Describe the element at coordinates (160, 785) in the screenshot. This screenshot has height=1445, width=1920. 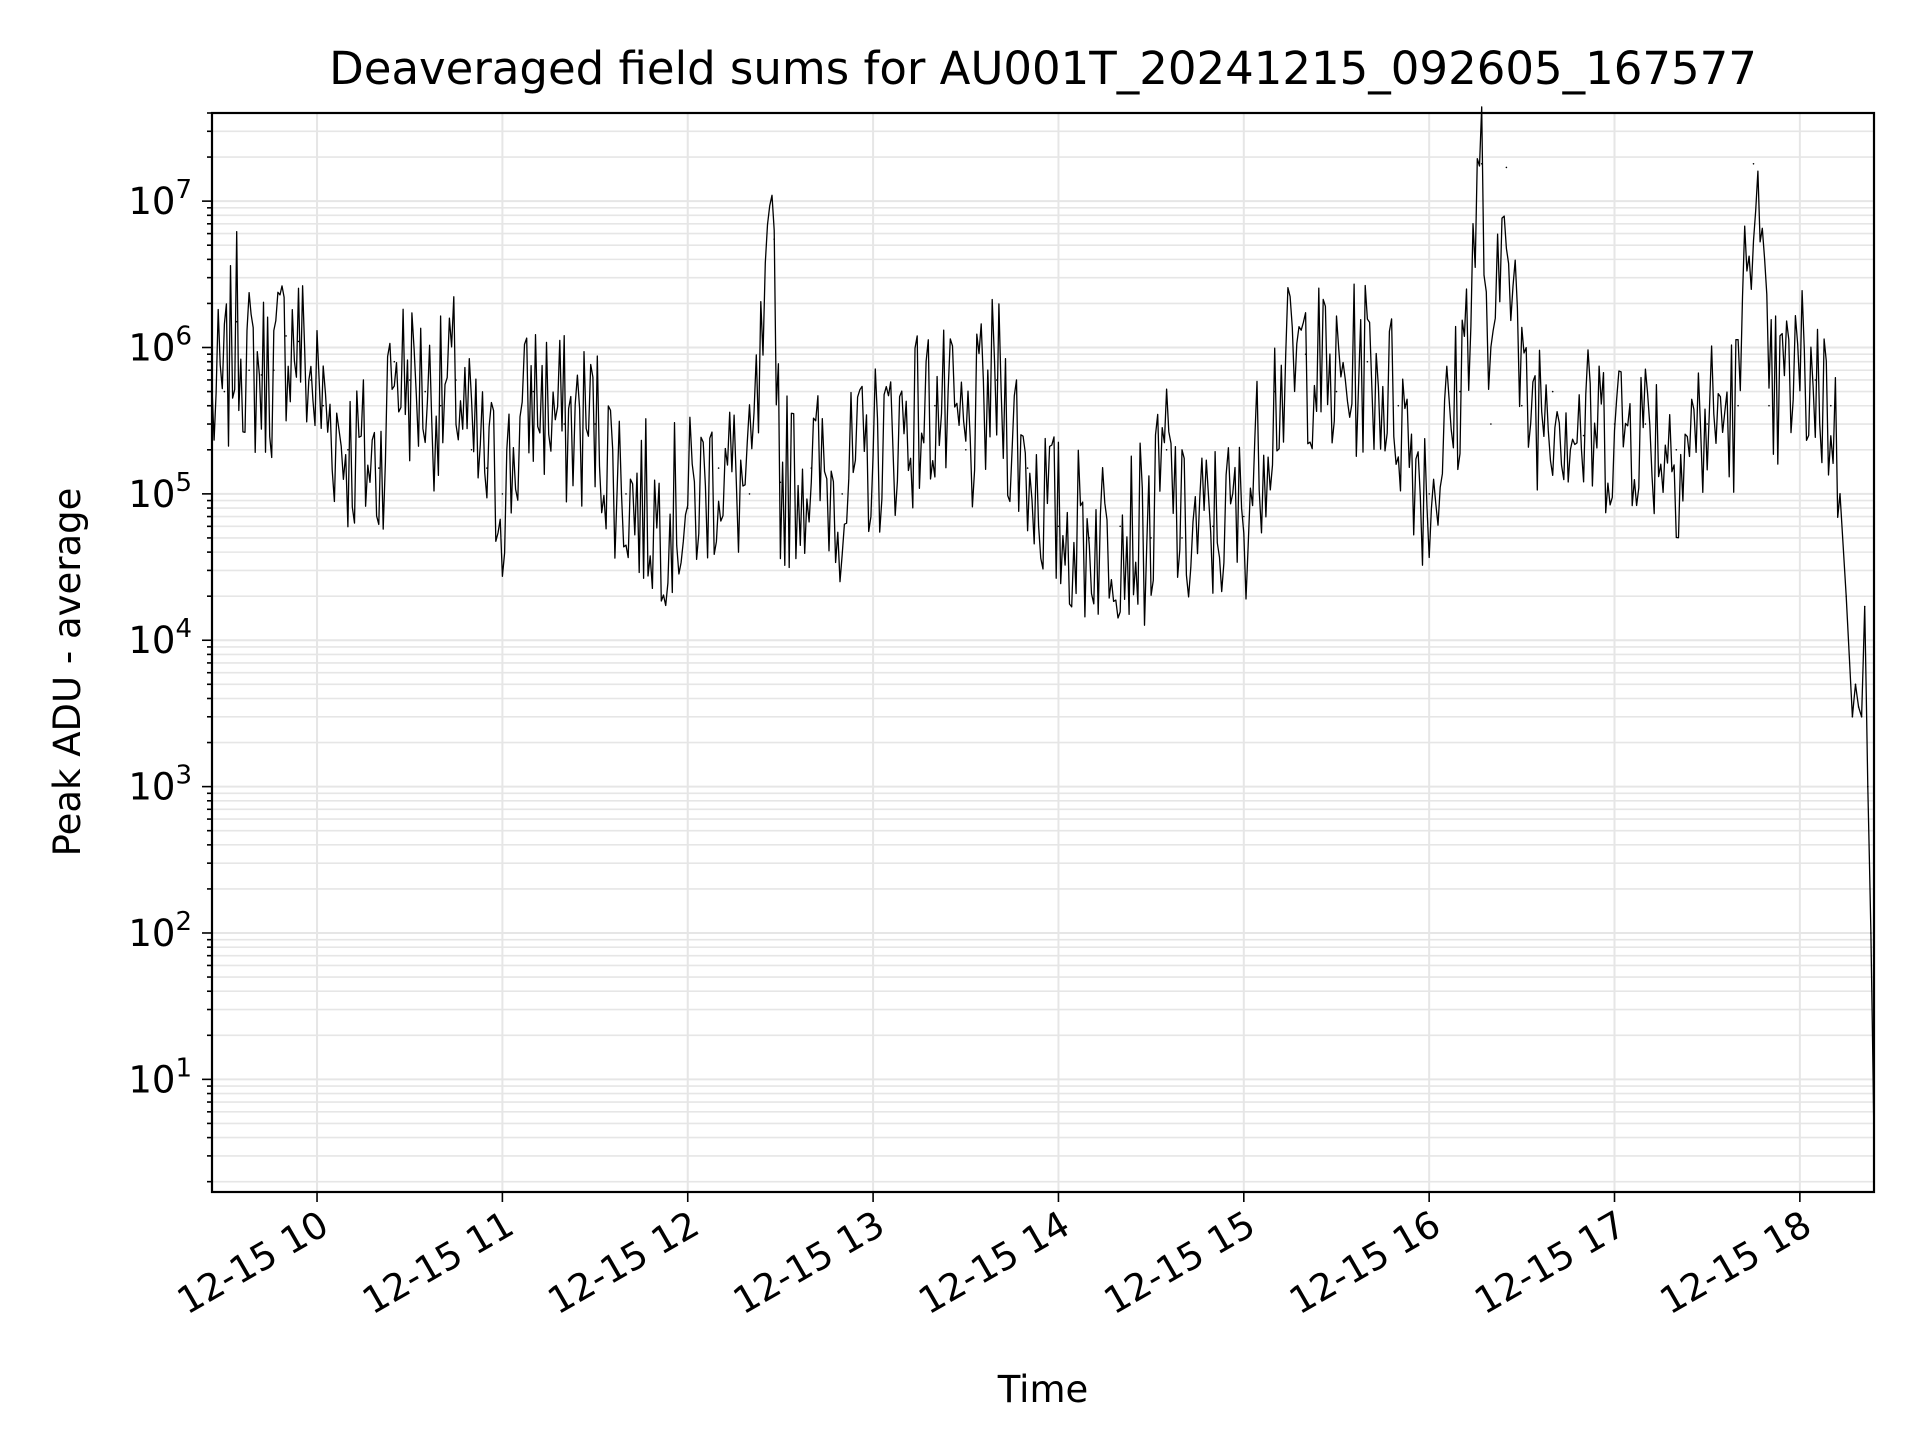
I see `y-tick-label: 103` at that location.